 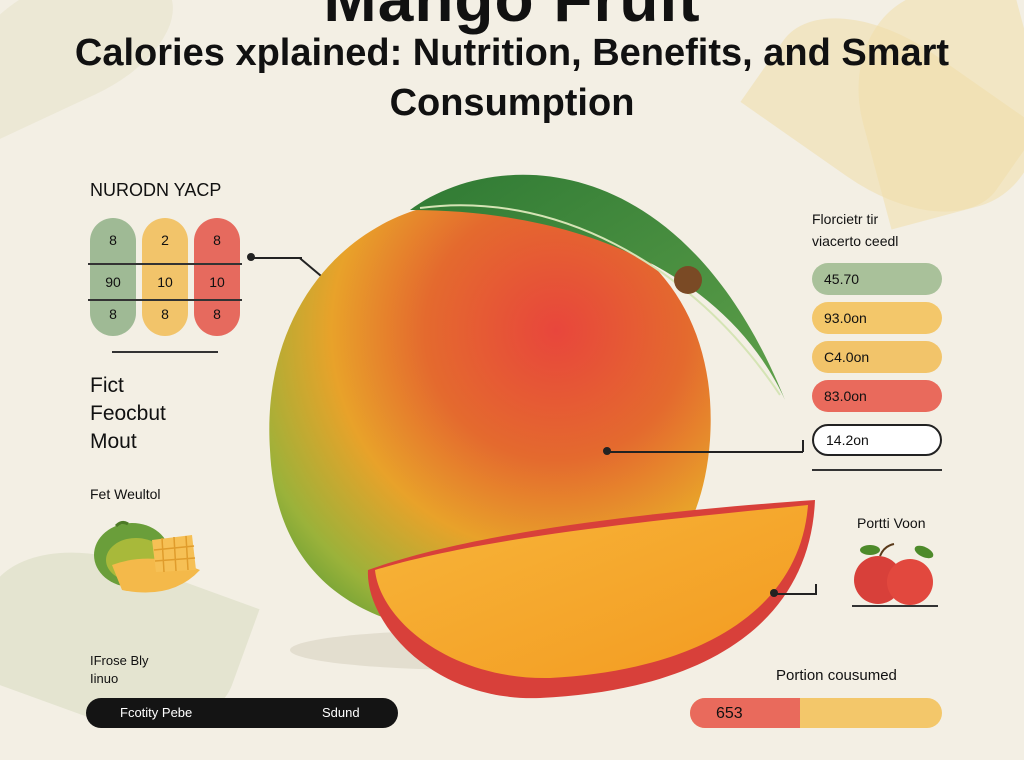 I want to click on nutrient-bar: 45.70, so click(x=877, y=279).